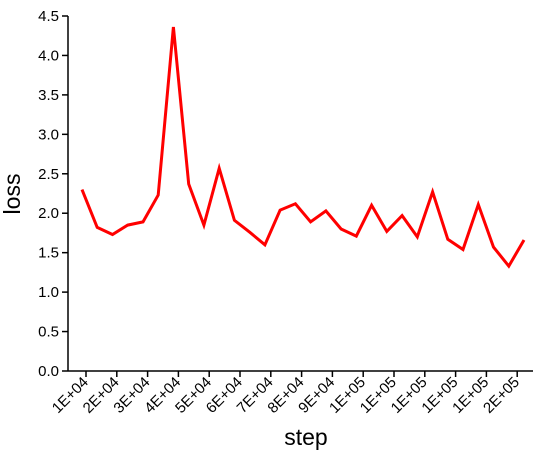 The image size is (550, 462). What do you see at coordinates (48, 332) in the screenshot?
I see `y-tick-label: 0.5` at bounding box center [48, 332].